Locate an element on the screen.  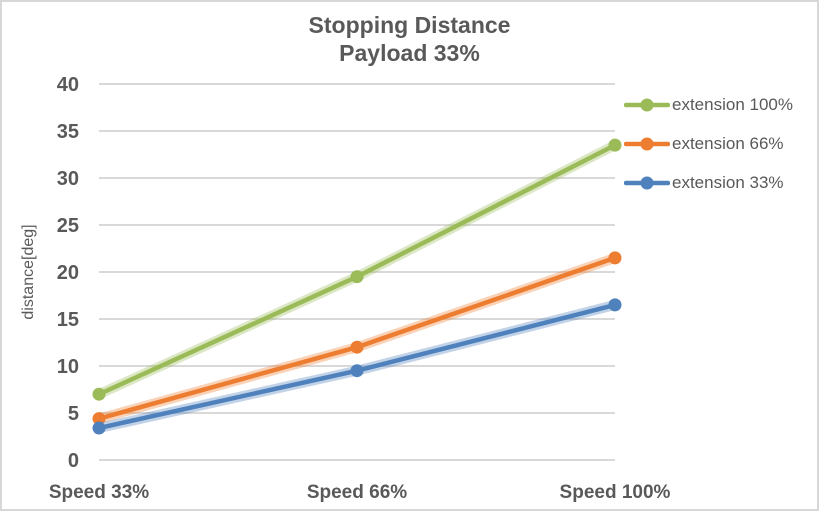
y-tick-label: 30 is located at coordinates (68, 179).